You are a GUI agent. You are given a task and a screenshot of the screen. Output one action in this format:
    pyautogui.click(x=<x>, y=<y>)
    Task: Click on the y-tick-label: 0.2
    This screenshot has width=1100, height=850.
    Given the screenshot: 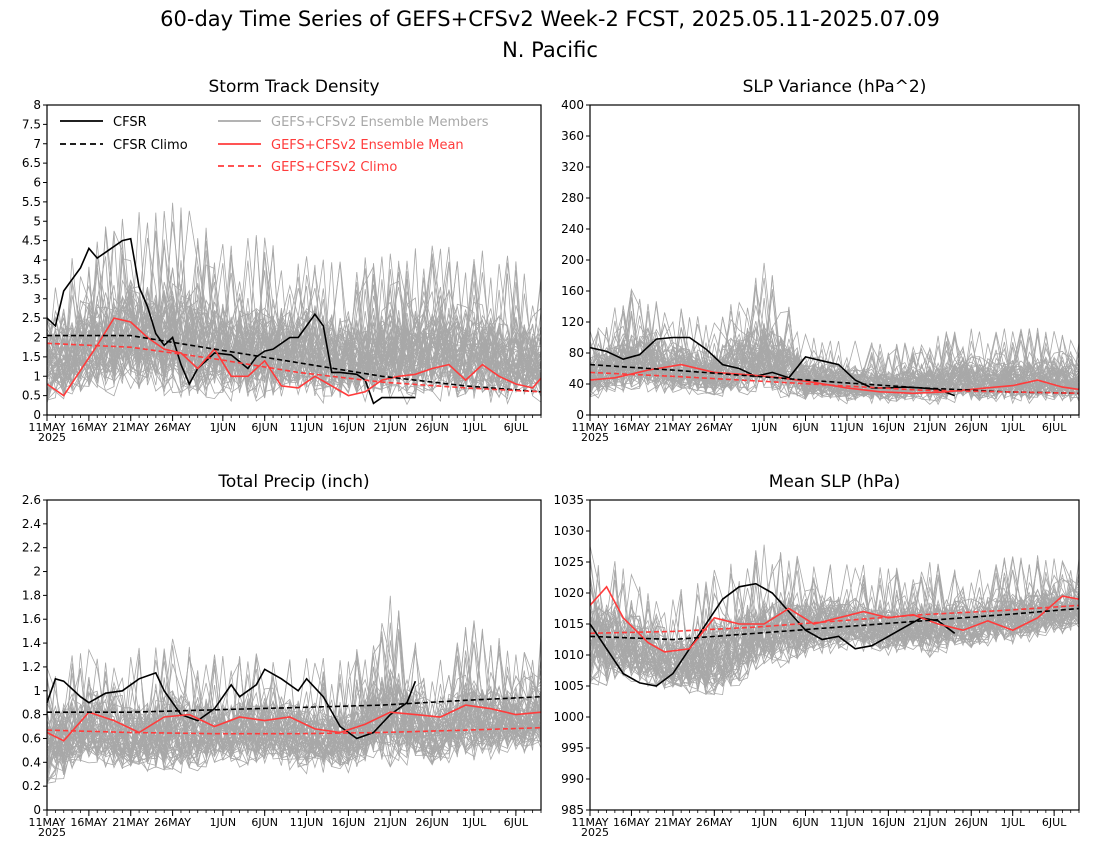 What is the action you would take?
    pyautogui.click(x=31, y=786)
    